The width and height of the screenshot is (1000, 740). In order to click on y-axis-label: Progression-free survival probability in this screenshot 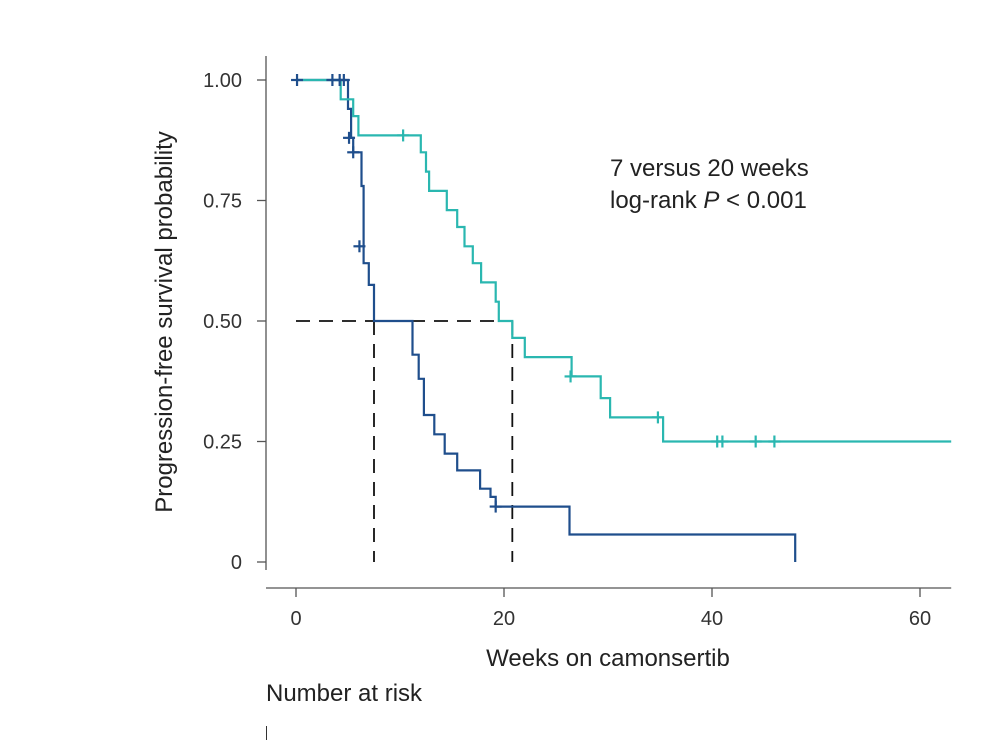, I will do `click(164, 322)`.